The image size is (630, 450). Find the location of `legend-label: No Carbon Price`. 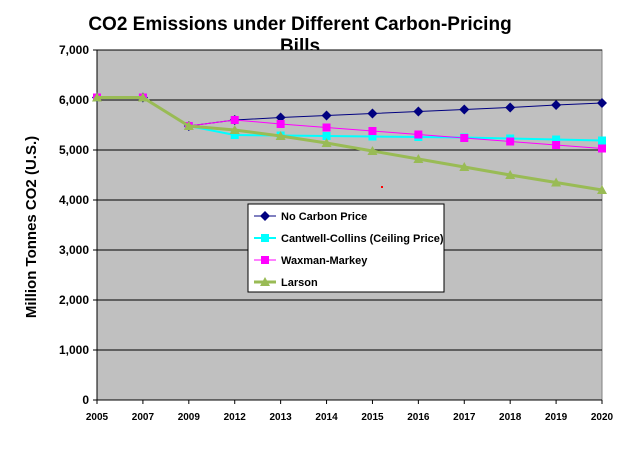

legend-label: No Carbon Price is located at coordinates (324, 217).